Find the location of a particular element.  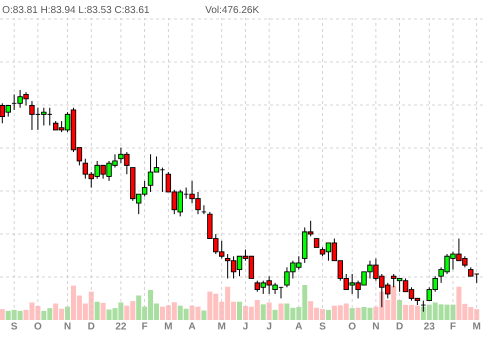

chart-title: Vol:476.26K is located at coordinates (232, 10).